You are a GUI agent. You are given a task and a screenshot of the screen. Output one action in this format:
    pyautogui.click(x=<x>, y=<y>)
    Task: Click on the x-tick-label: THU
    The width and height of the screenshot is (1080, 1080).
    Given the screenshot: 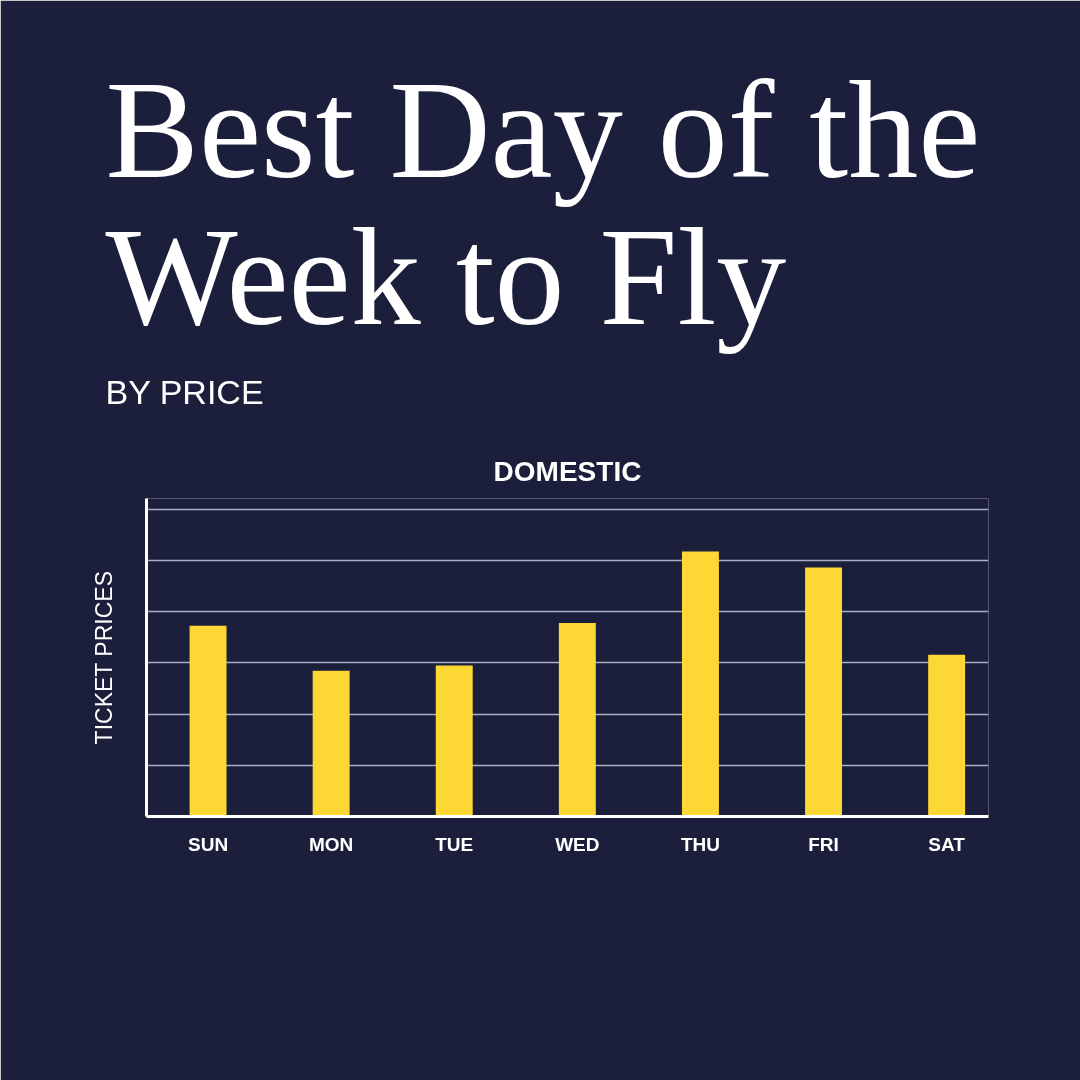 What is the action you would take?
    pyautogui.click(x=700, y=844)
    